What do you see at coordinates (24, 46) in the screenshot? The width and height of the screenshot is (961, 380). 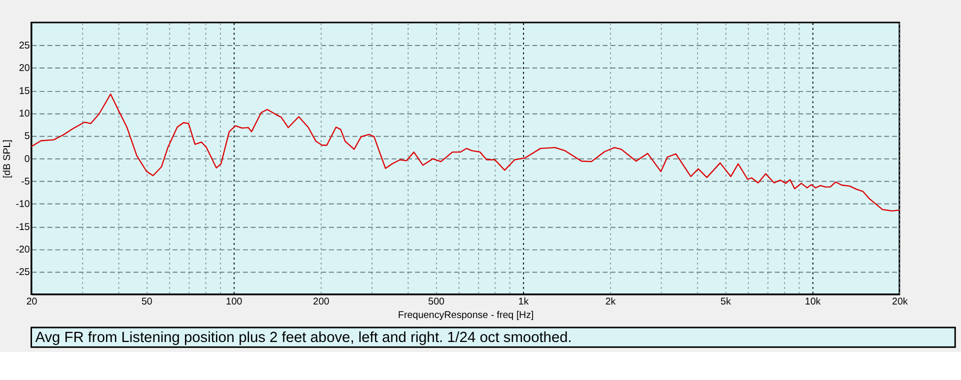 I see `y-tick-label: 25` at bounding box center [24, 46].